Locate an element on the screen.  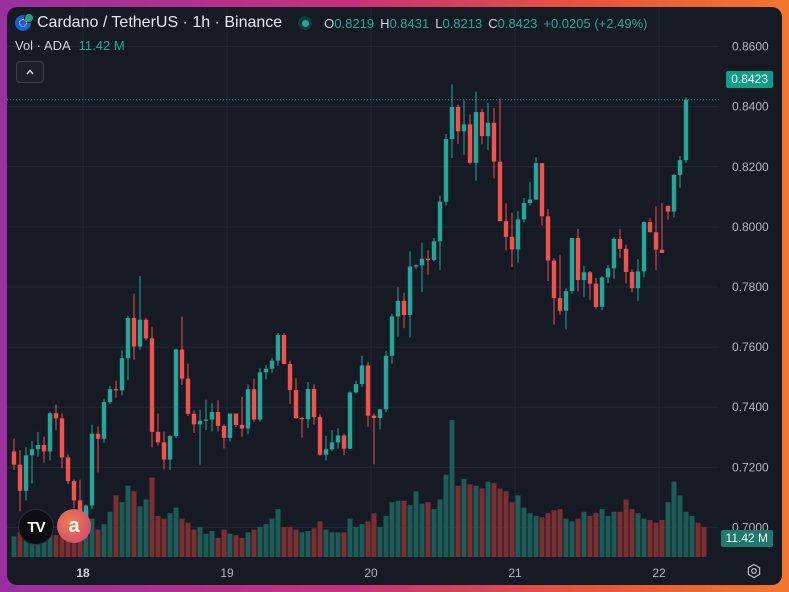
tradingview-logo-icon: TV is located at coordinates (36, 527).